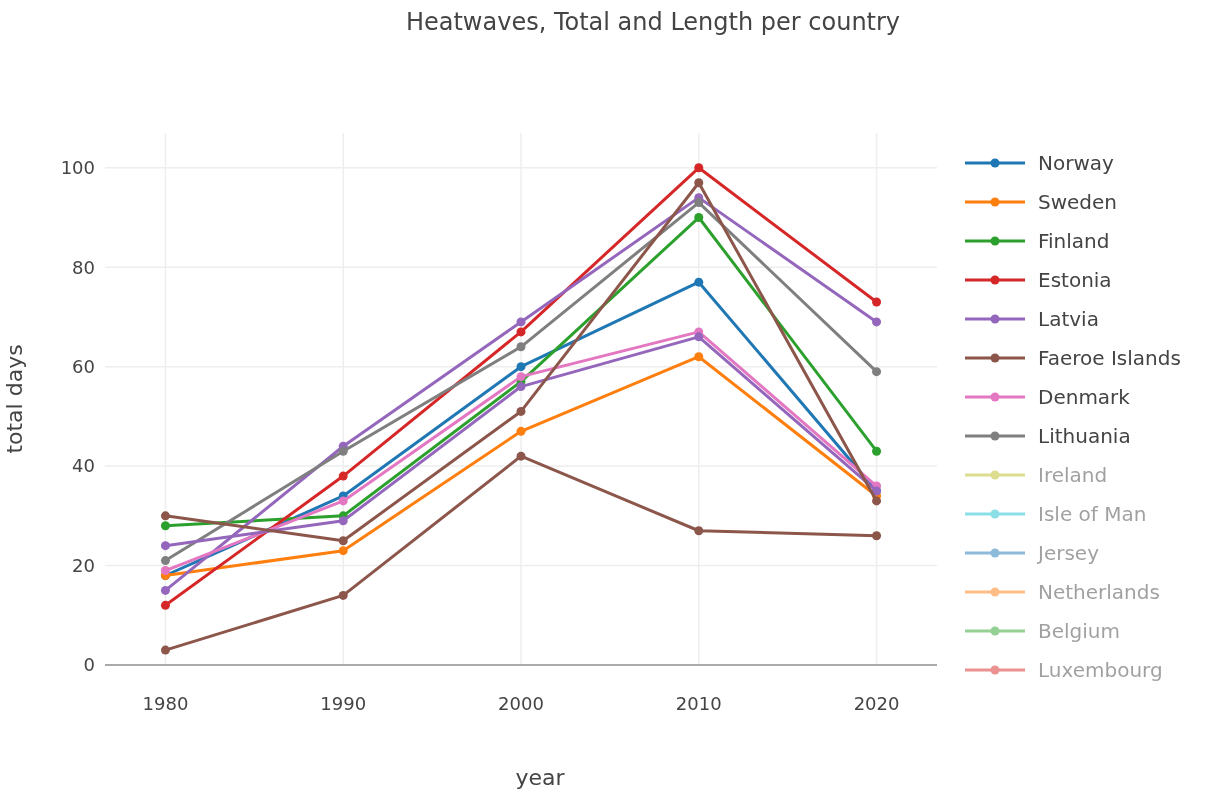  I want to click on x-axis-title: year, so click(540, 777).